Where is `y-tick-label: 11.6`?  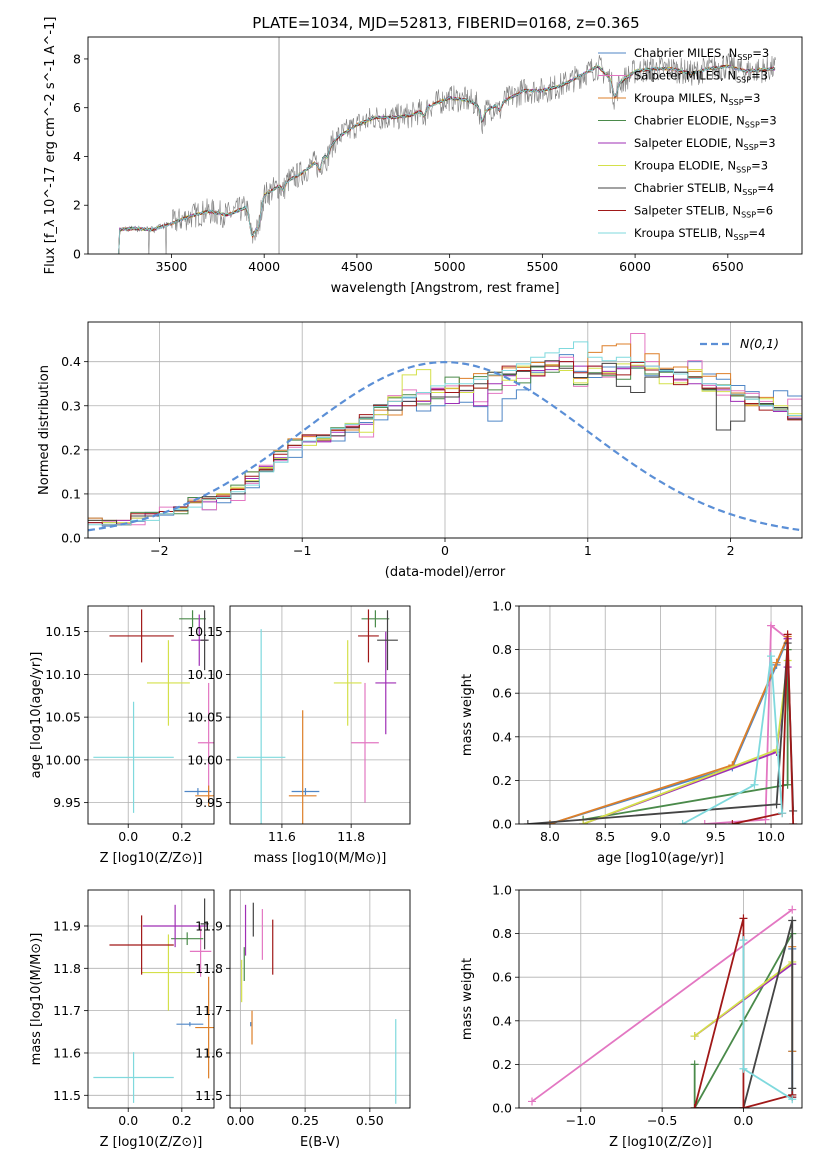
y-tick-label: 11.6 is located at coordinates (209, 1052).